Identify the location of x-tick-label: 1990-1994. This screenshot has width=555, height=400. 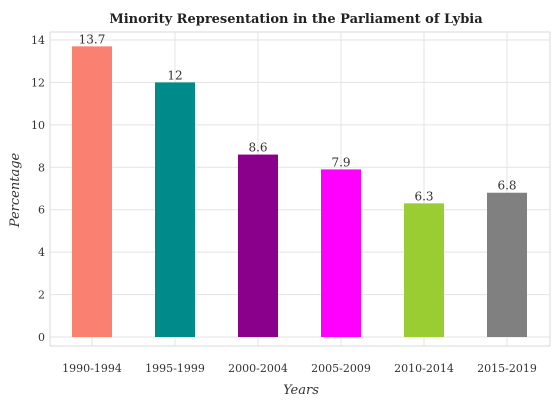
(92, 368).